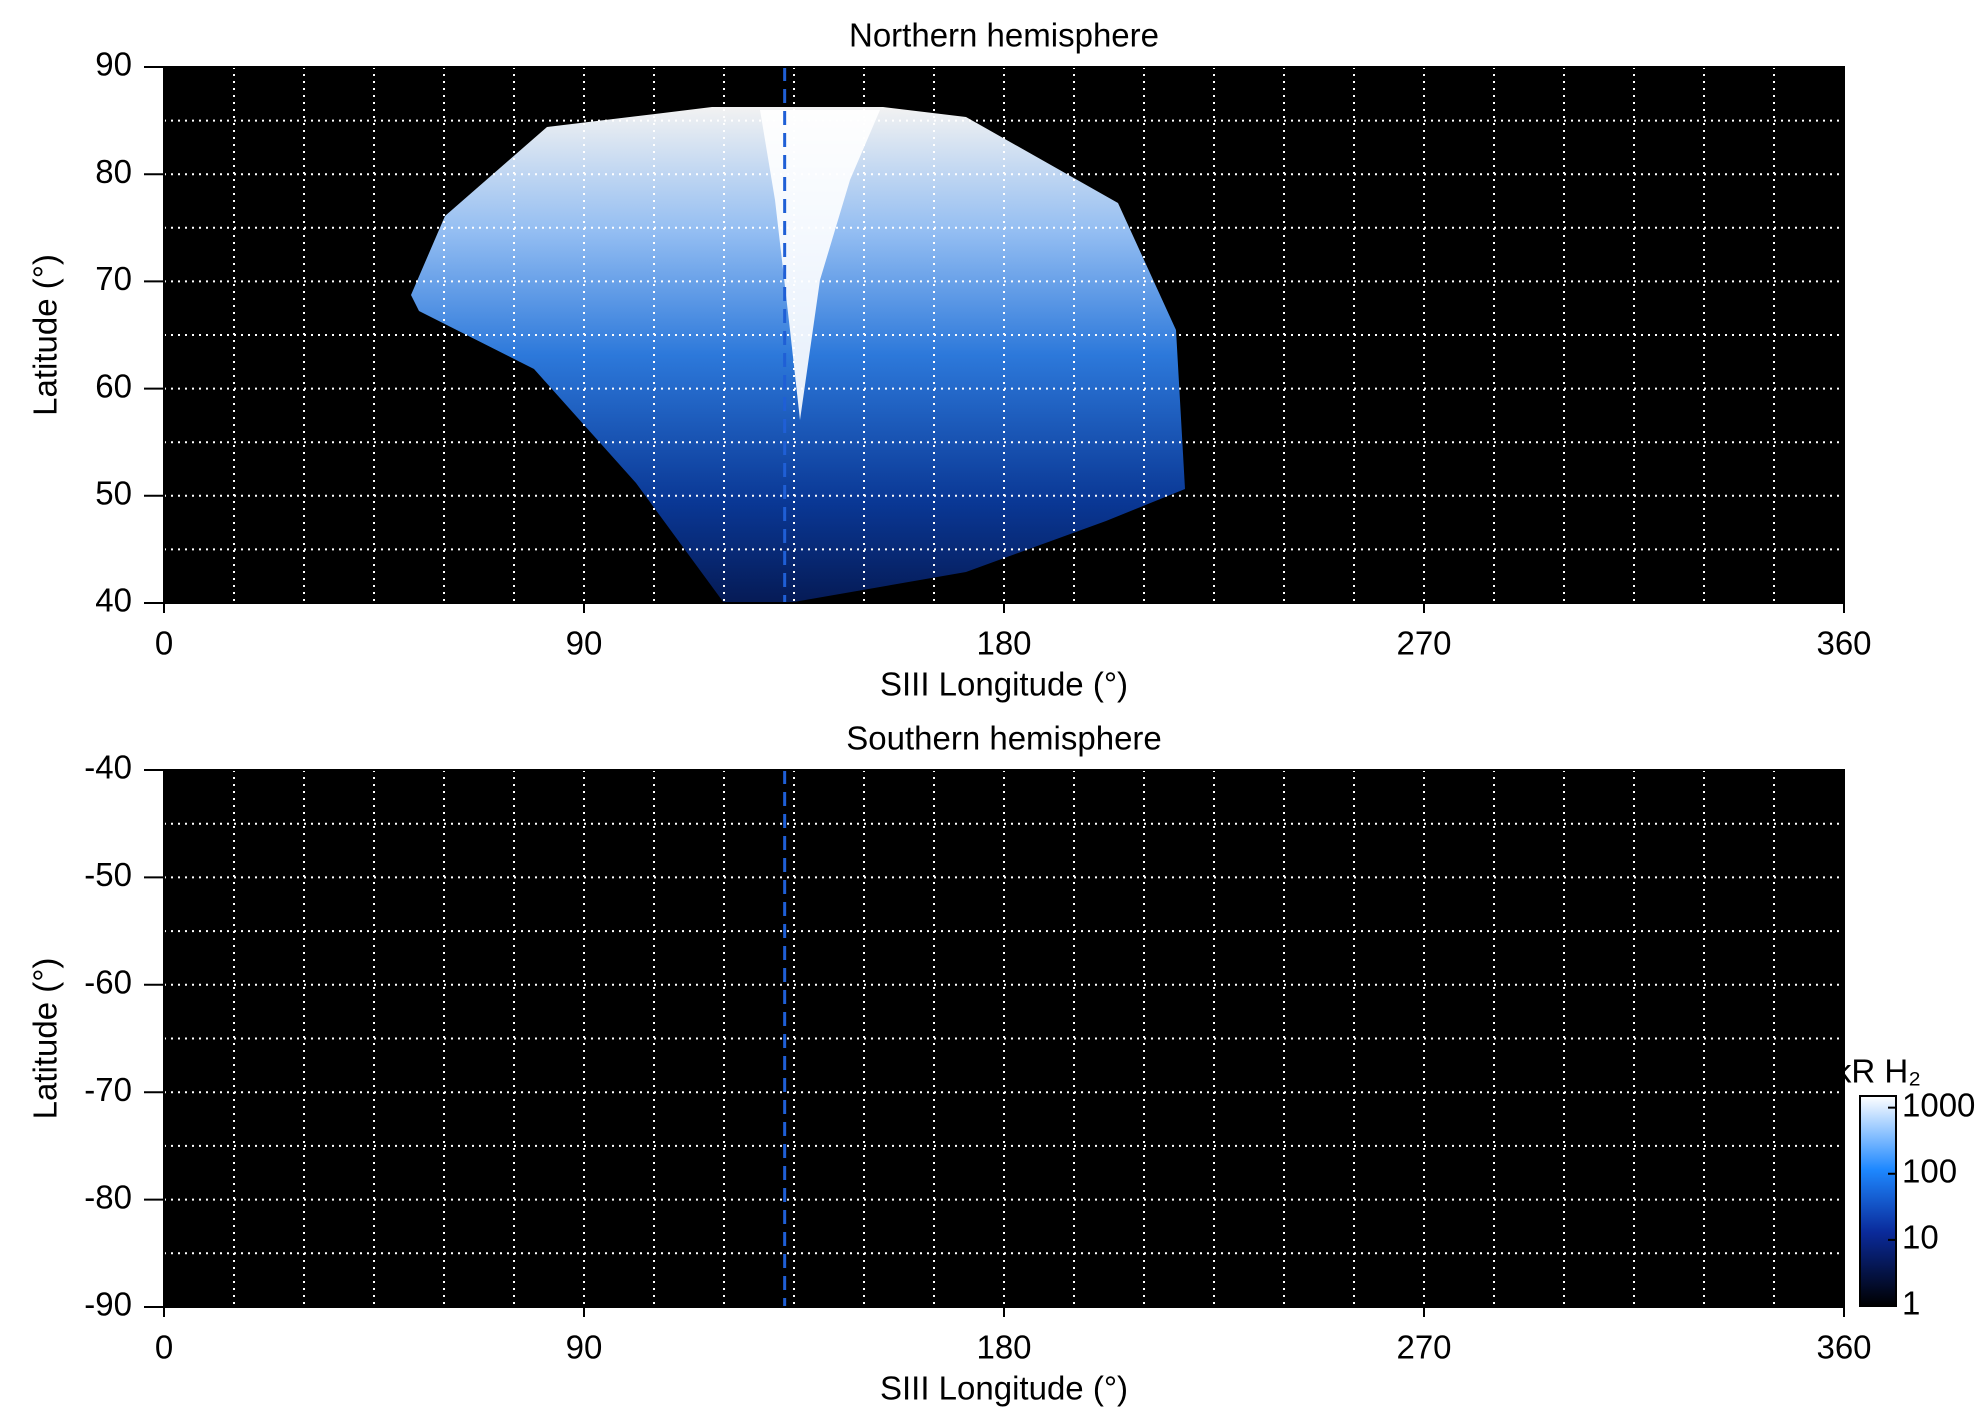 The width and height of the screenshot is (1983, 1423). I want to click on colorbar-label: kR H₂, so click(1878, 1071).